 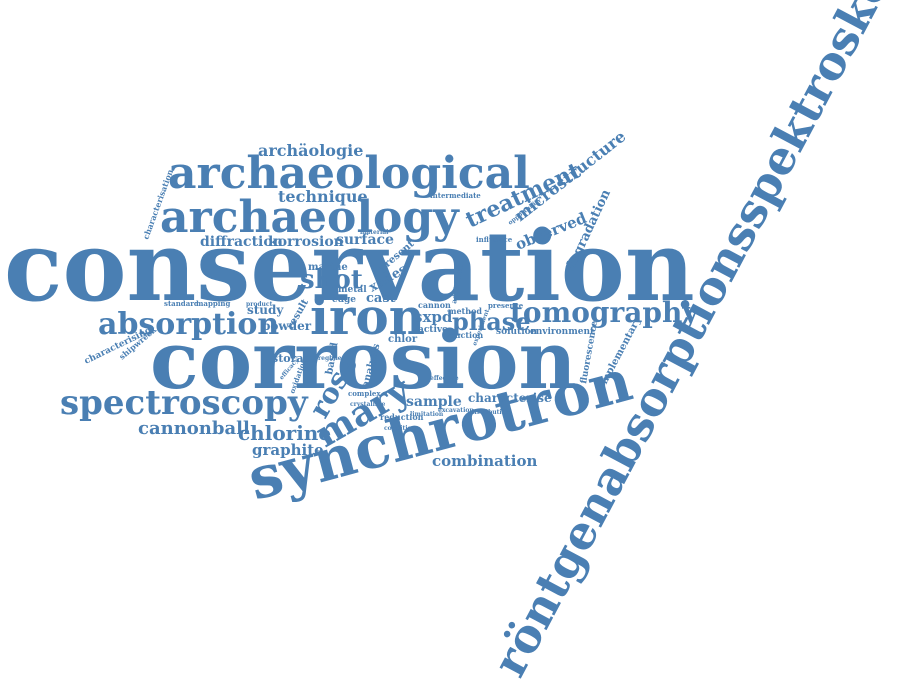 What do you see at coordinates (310, 217) in the screenshot?
I see `word-archaeology: archaeology` at bounding box center [310, 217].